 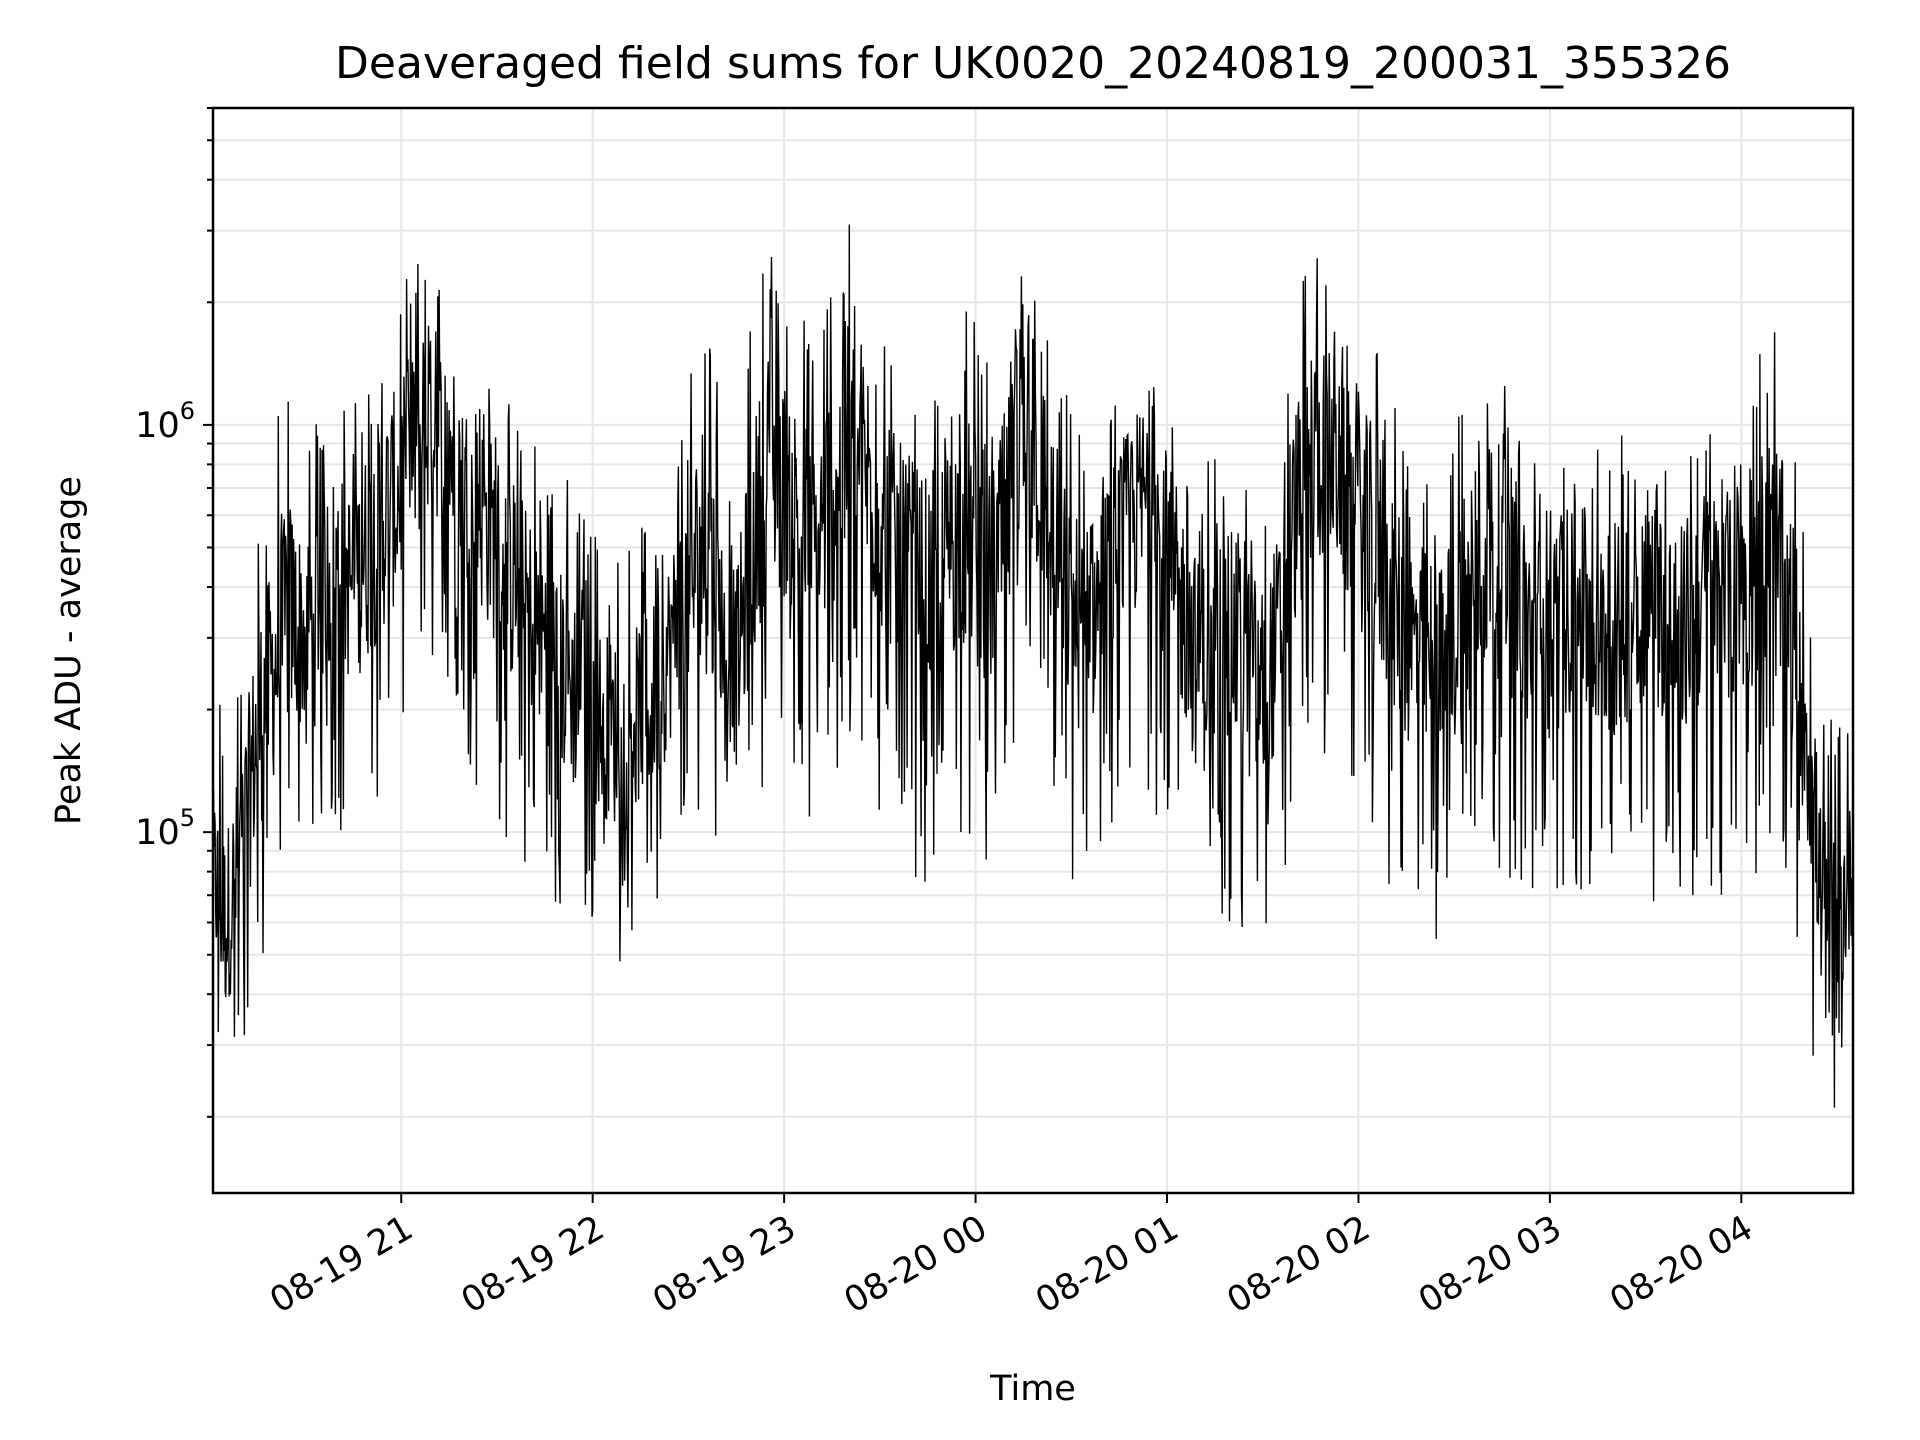 What do you see at coordinates (69, 650) in the screenshot?
I see `y-axis-label: Peak ADU - average` at bounding box center [69, 650].